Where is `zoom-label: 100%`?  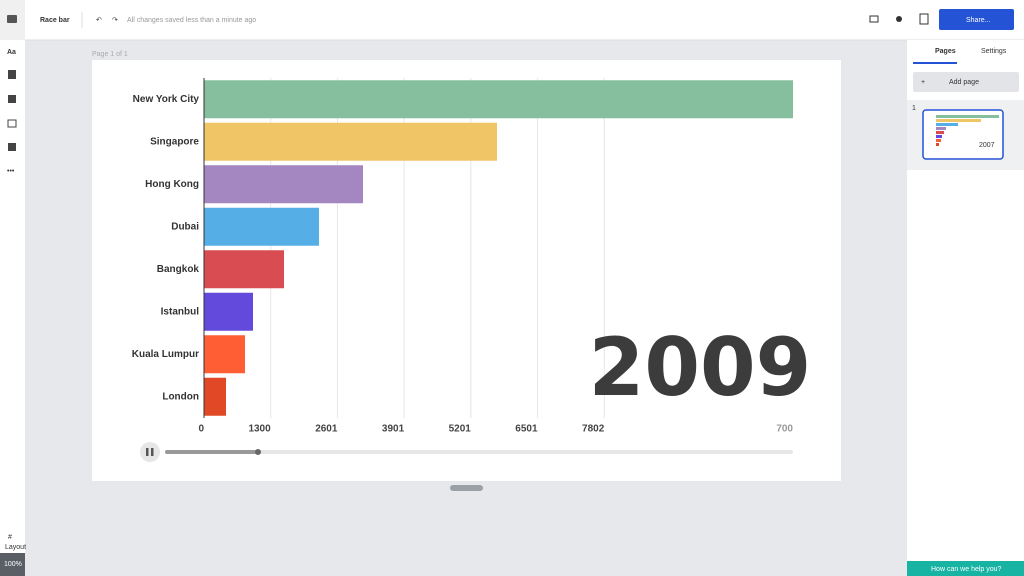 zoom-label: 100% is located at coordinates (13, 564).